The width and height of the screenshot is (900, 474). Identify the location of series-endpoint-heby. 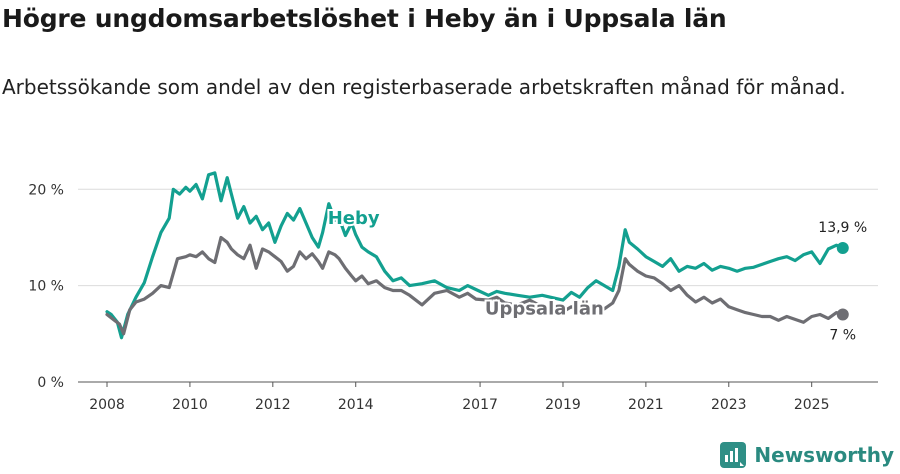
(842, 248).